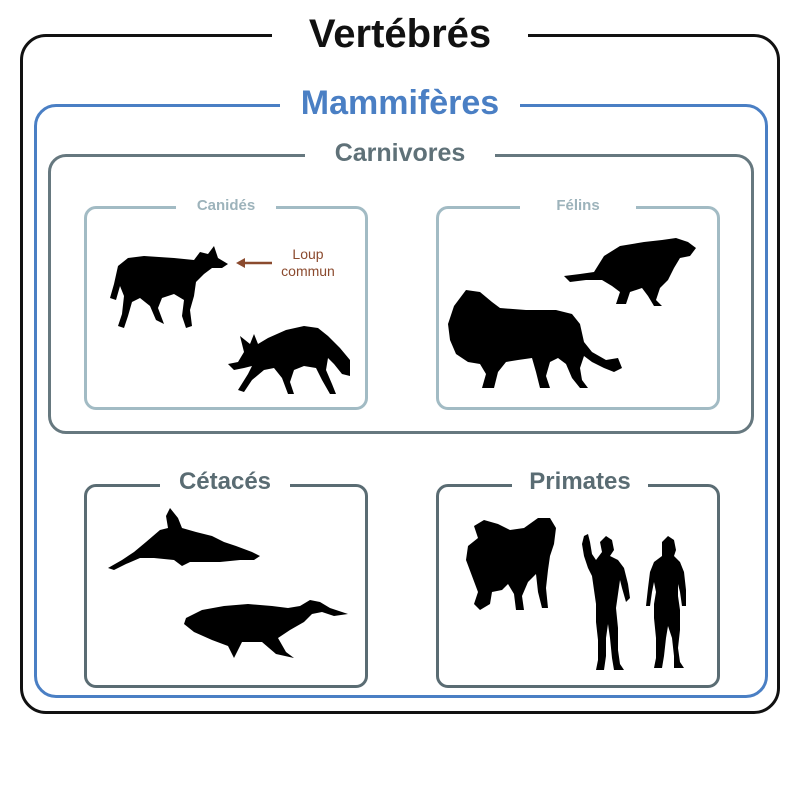  What do you see at coordinates (184, 539) in the screenshot?
I see `dolphin-icon` at bounding box center [184, 539].